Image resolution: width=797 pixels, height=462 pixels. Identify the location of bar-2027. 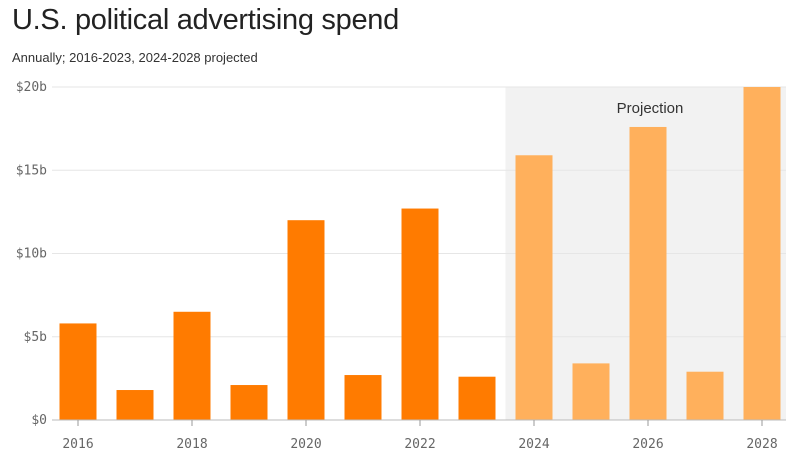
(705, 395).